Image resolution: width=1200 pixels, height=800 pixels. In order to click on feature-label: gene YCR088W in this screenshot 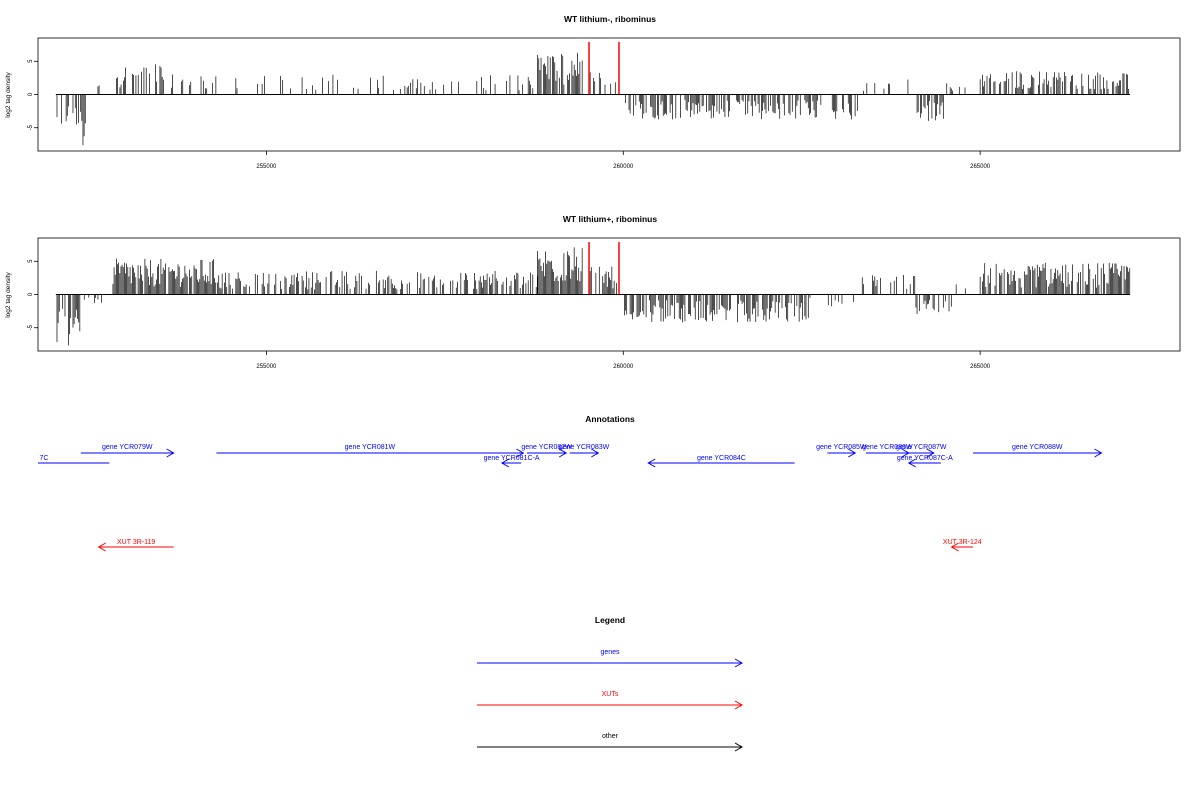, I will do `click(1037, 447)`.